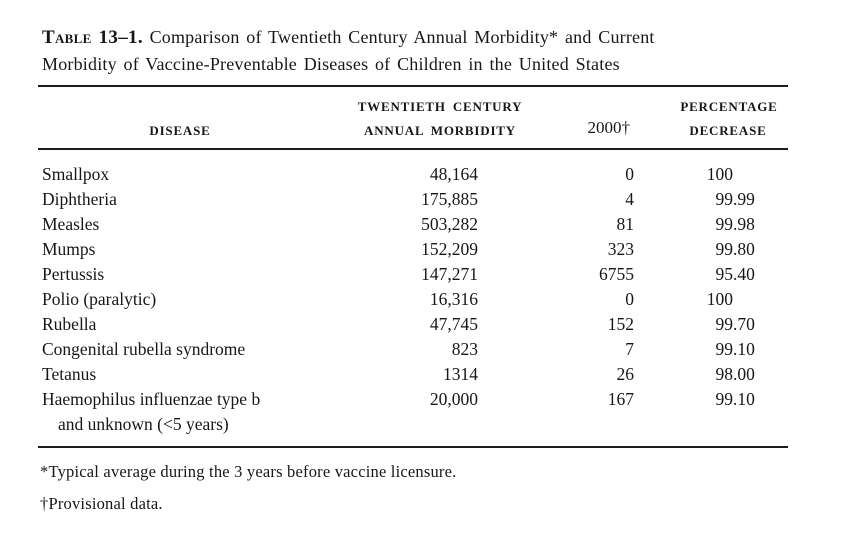 This screenshot has height=544, width=842. I want to click on header-year-2000: 2000†, so click(609, 127).